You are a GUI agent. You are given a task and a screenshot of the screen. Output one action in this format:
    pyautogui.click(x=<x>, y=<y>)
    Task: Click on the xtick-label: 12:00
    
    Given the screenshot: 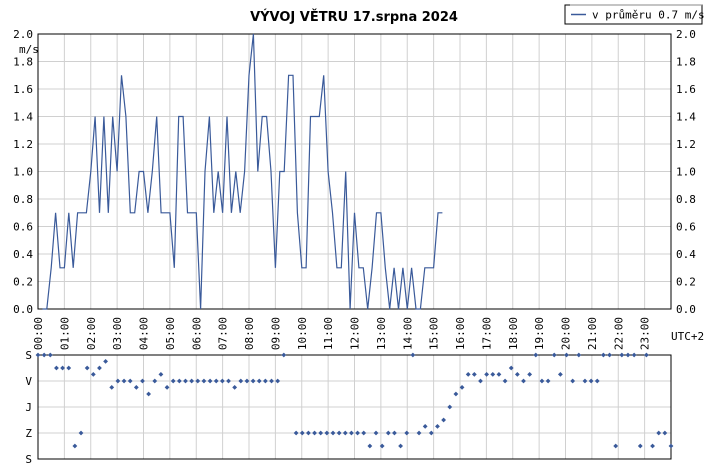 What is the action you would take?
    pyautogui.click(x=355, y=333)
    